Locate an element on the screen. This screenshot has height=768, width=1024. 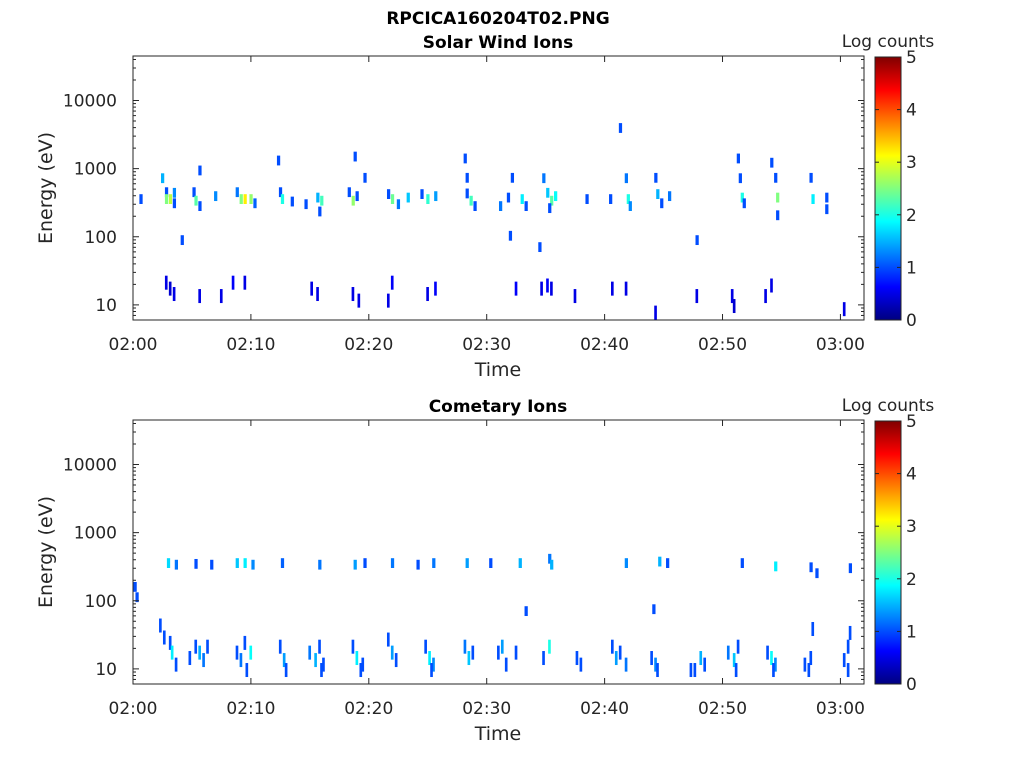
colorbar-tick-label: 0 is located at coordinates (911, 321).